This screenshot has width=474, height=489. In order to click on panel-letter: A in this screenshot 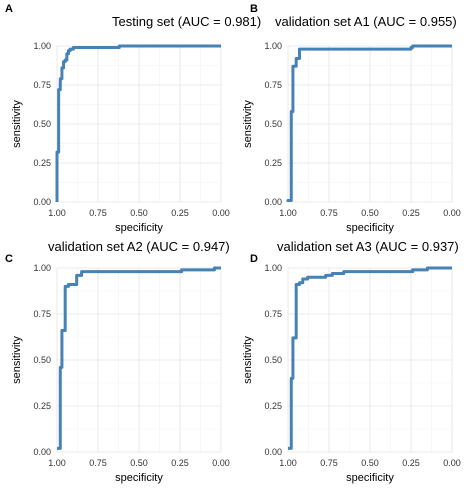, I will do `click(9, 9)`.